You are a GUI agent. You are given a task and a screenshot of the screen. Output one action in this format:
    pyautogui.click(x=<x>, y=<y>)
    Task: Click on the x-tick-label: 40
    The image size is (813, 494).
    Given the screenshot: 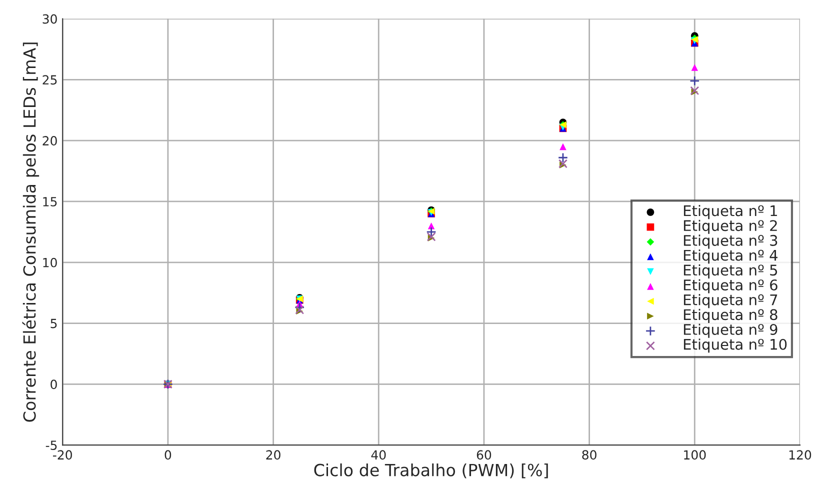 What is the action you would take?
    pyautogui.click(x=378, y=455)
    